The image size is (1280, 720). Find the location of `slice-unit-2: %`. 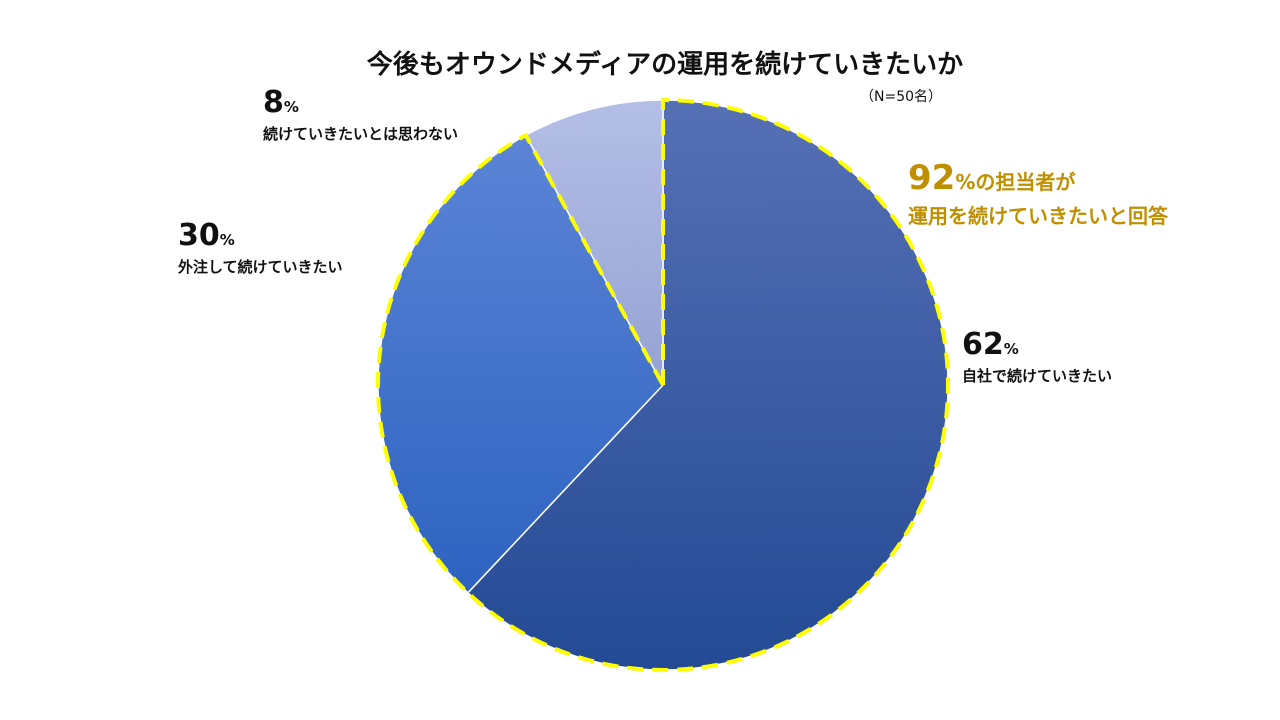

slice-unit-2: % is located at coordinates (291, 107).